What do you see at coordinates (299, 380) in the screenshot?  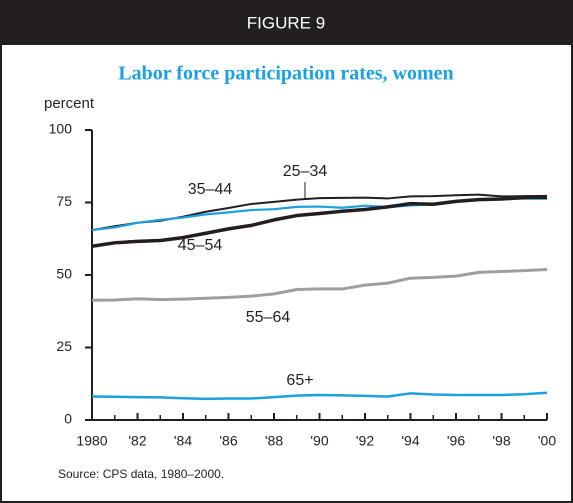 I see `series-label: 65+` at bounding box center [299, 380].